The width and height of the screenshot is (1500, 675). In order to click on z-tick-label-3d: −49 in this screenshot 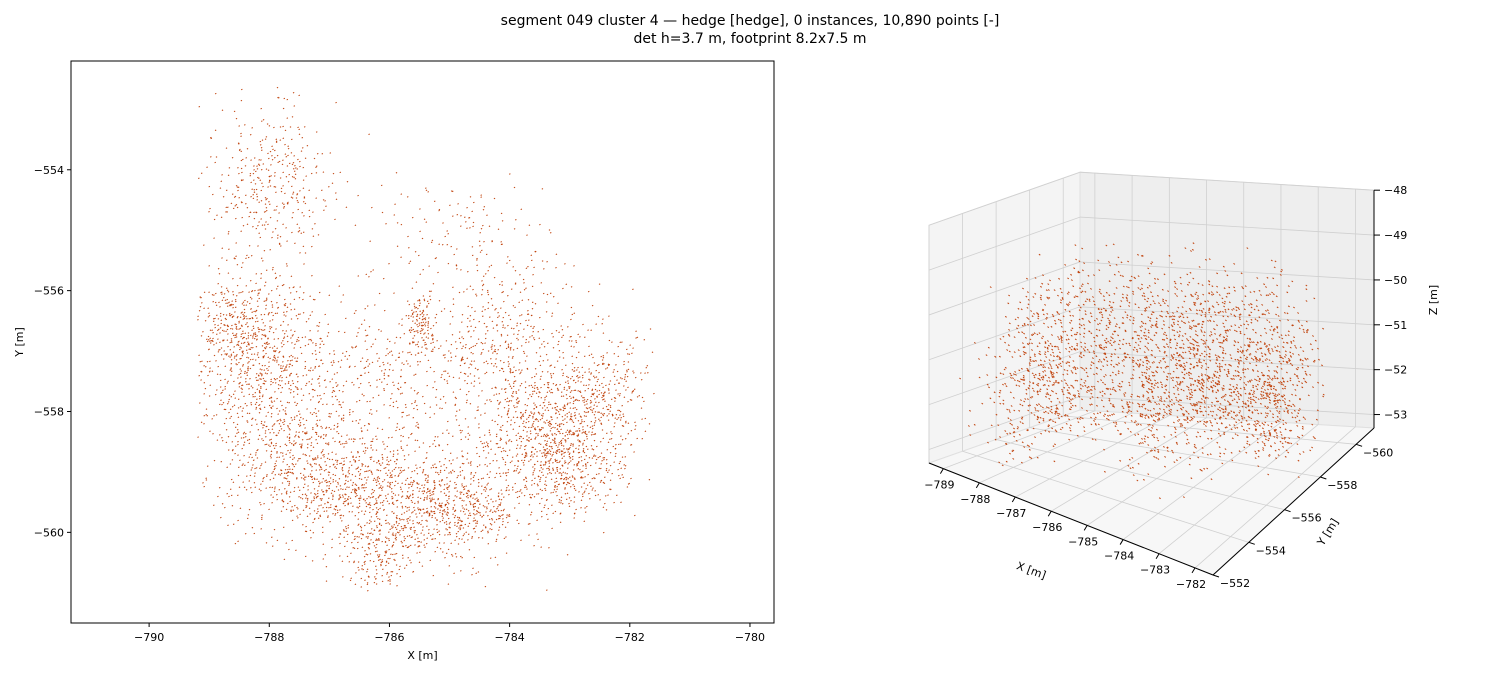, I will do `click(1395, 235)`.